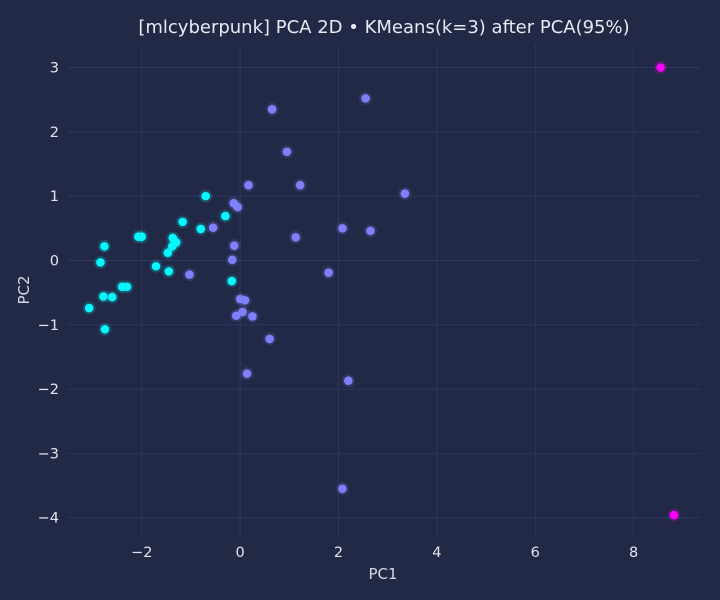 The height and width of the screenshot is (600, 720). What do you see at coordinates (48, 519) in the screenshot?
I see `y-tick-label: −4` at bounding box center [48, 519].